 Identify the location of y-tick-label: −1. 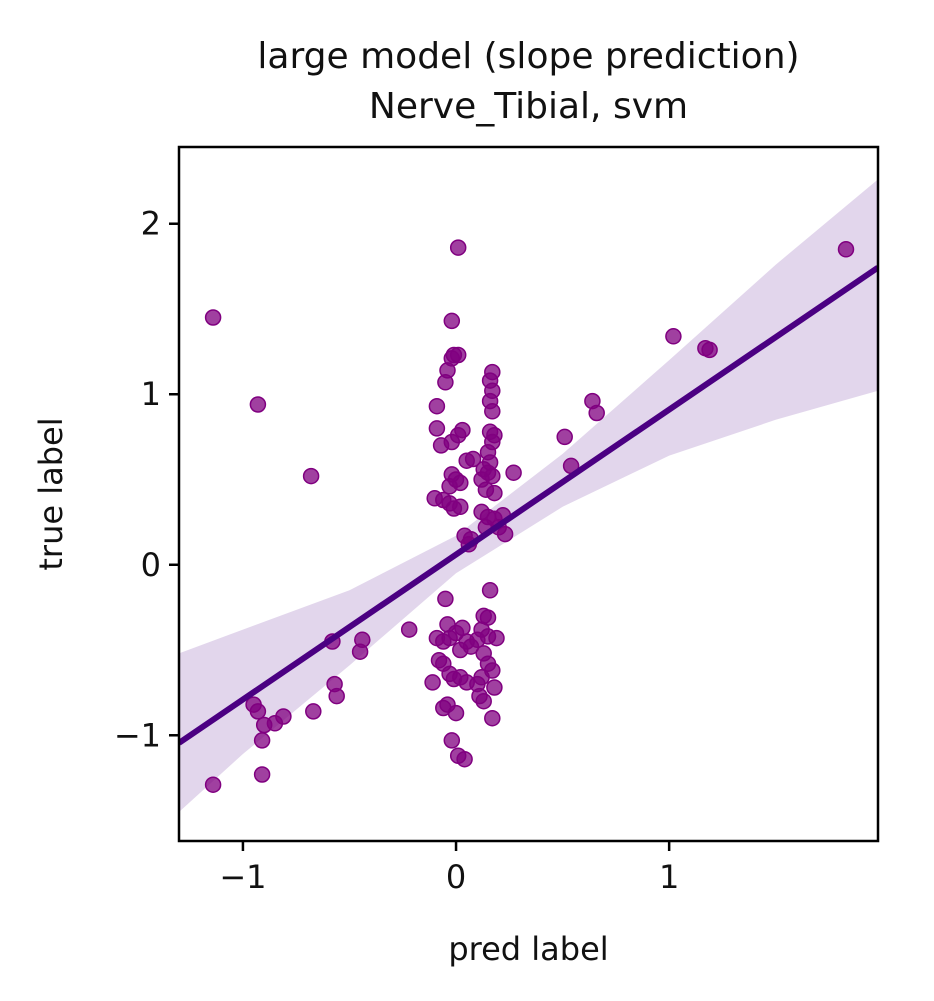
(137, 735).